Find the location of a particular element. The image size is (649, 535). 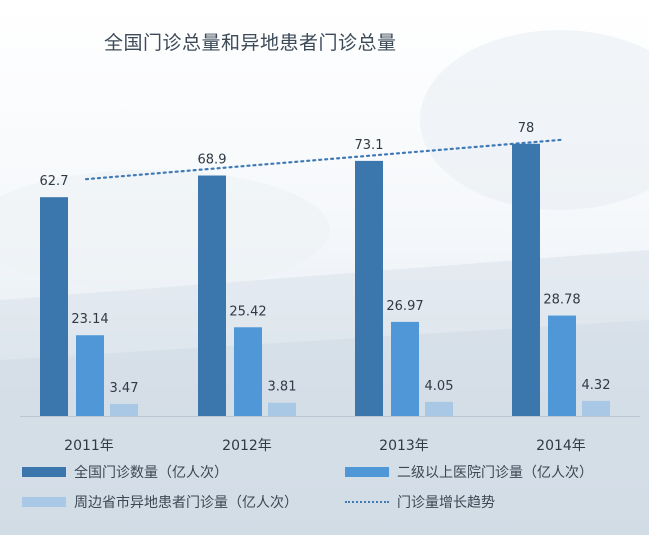

data-label: 25.42 is located at coordinates (247, 311).